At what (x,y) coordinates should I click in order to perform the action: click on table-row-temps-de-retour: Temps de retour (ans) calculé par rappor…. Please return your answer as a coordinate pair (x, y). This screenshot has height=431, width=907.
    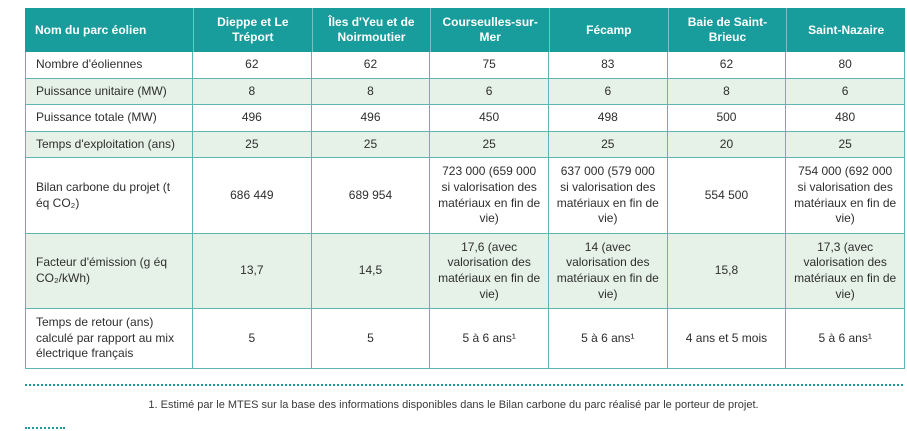
    Looking at the image, I should click on (465, 339).